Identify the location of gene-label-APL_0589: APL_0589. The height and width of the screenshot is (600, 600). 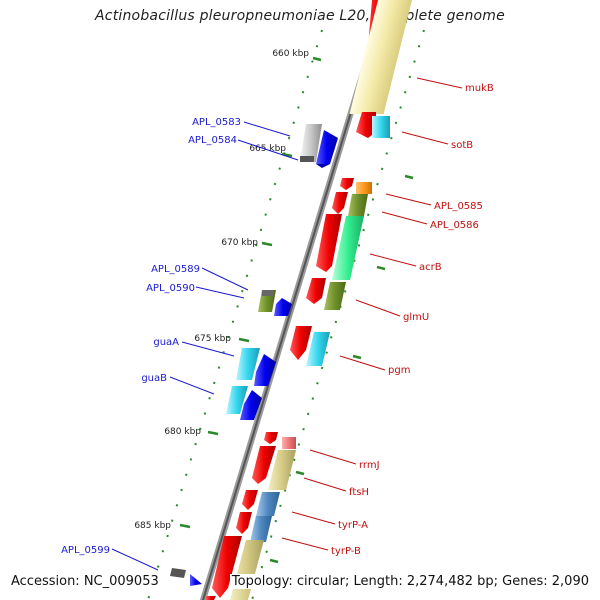
(175, 269).